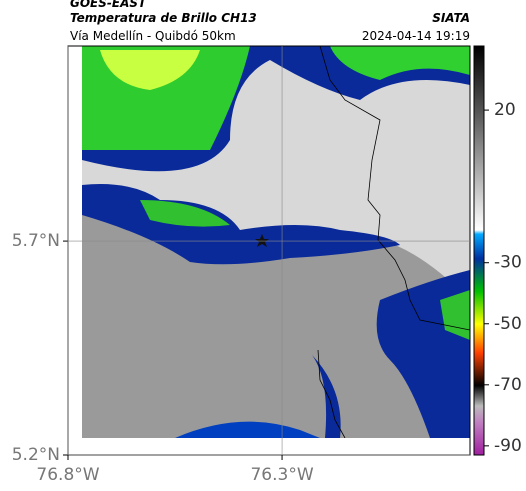 The width and height of the screenshot is (526, 491). Describe the element at coordinates (508, 385) in the screenshot. I see `colorbar-tick-label: -70` at that location.